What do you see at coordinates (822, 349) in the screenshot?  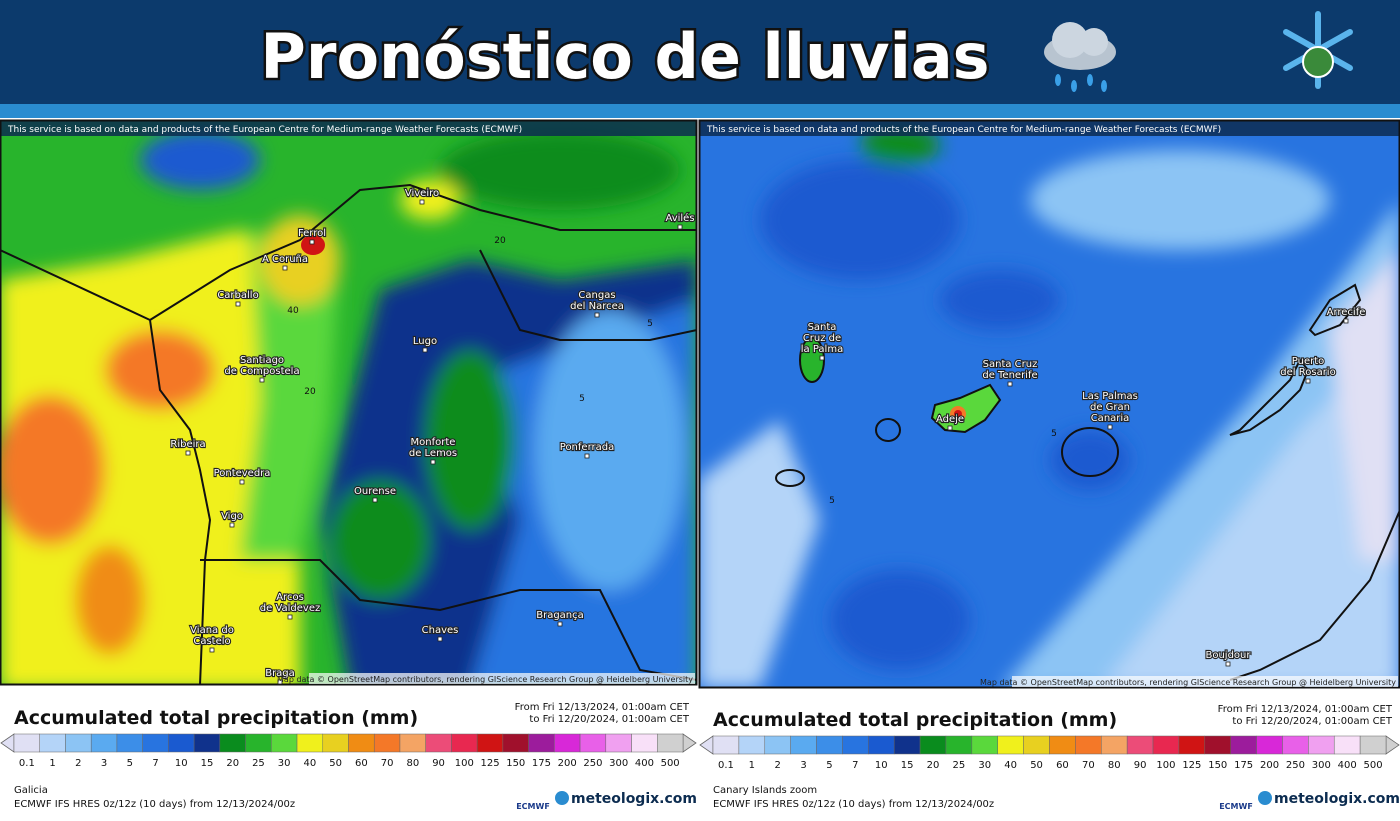 I see `place-label: la Palma` at bounding box center [822, 349].